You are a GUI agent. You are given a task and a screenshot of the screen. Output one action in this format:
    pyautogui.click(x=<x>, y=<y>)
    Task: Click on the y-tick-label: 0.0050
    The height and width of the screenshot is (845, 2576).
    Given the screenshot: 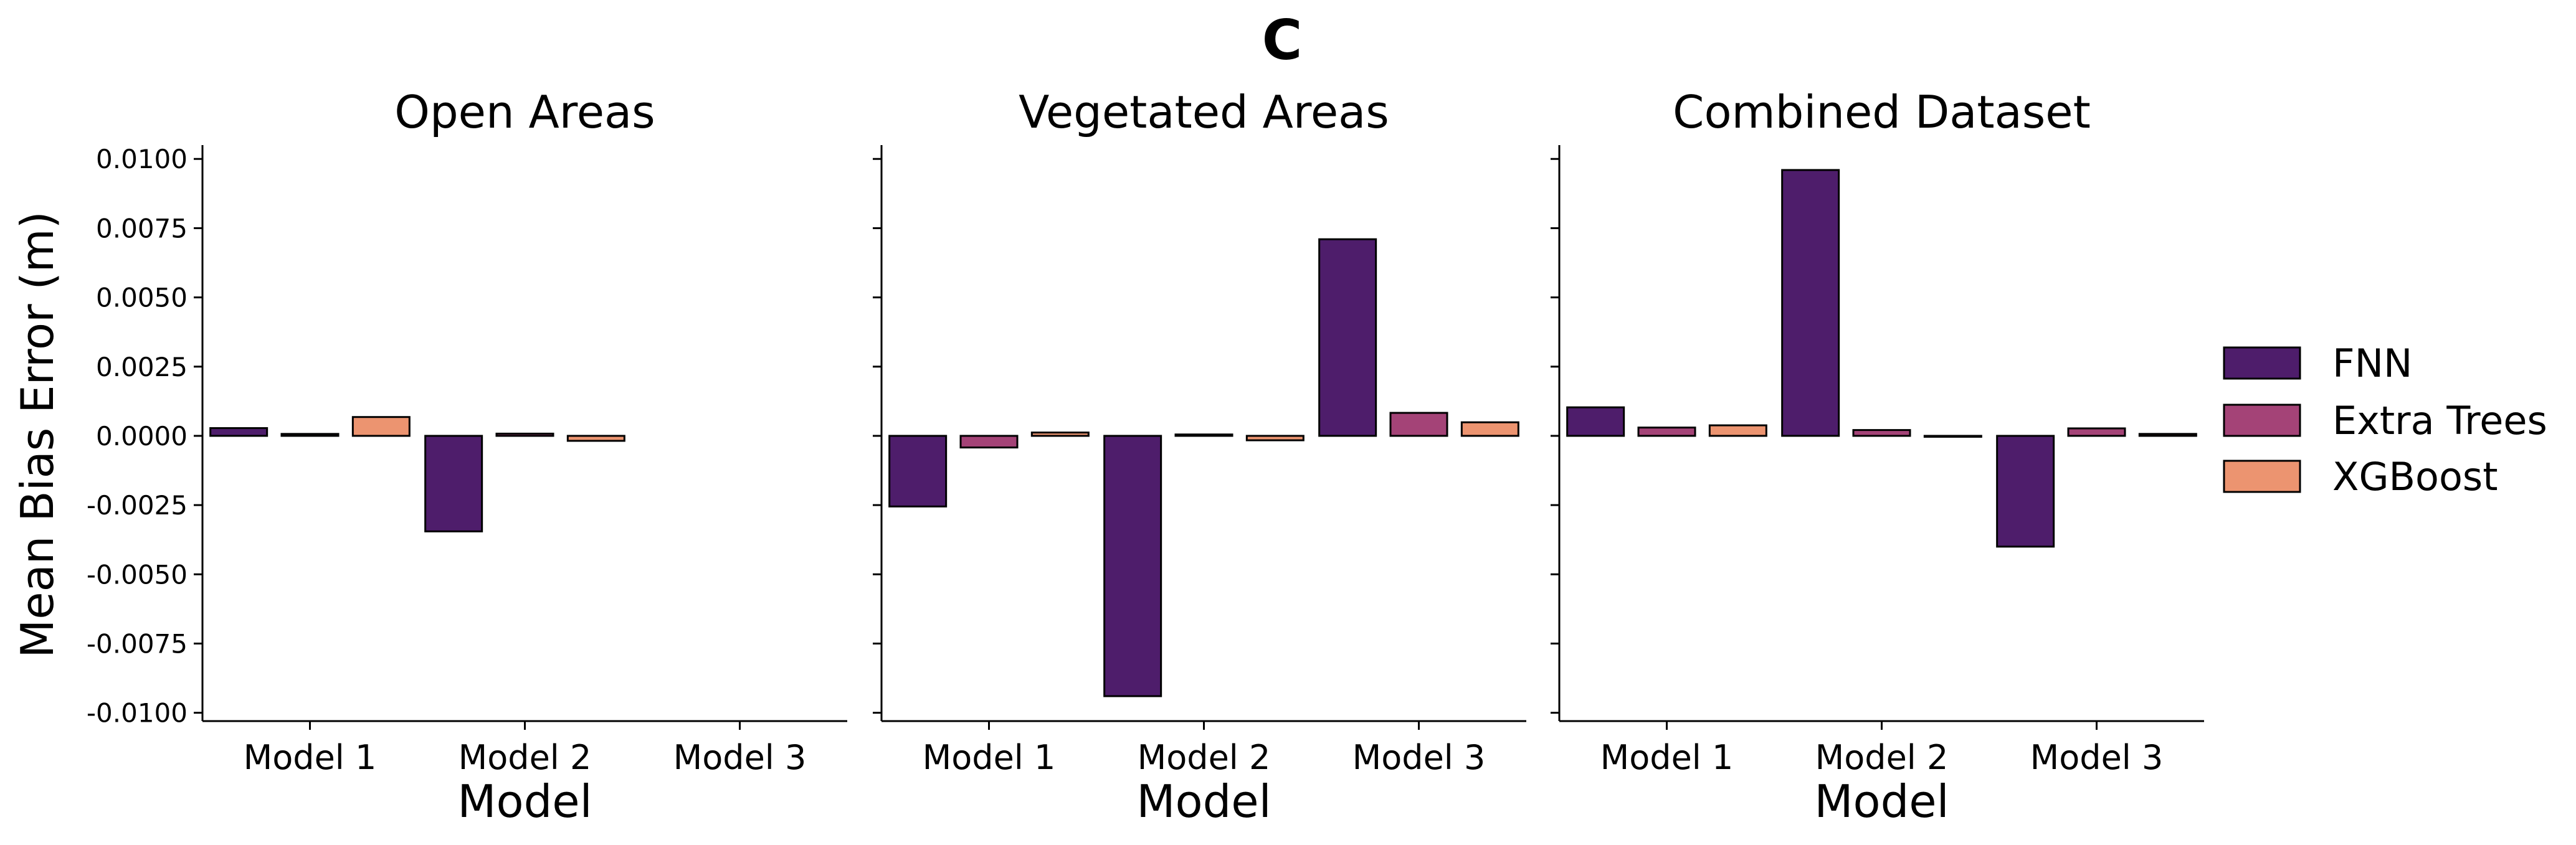 What is the action you would take?
    pyautogui.click(x=142, y=298)
    